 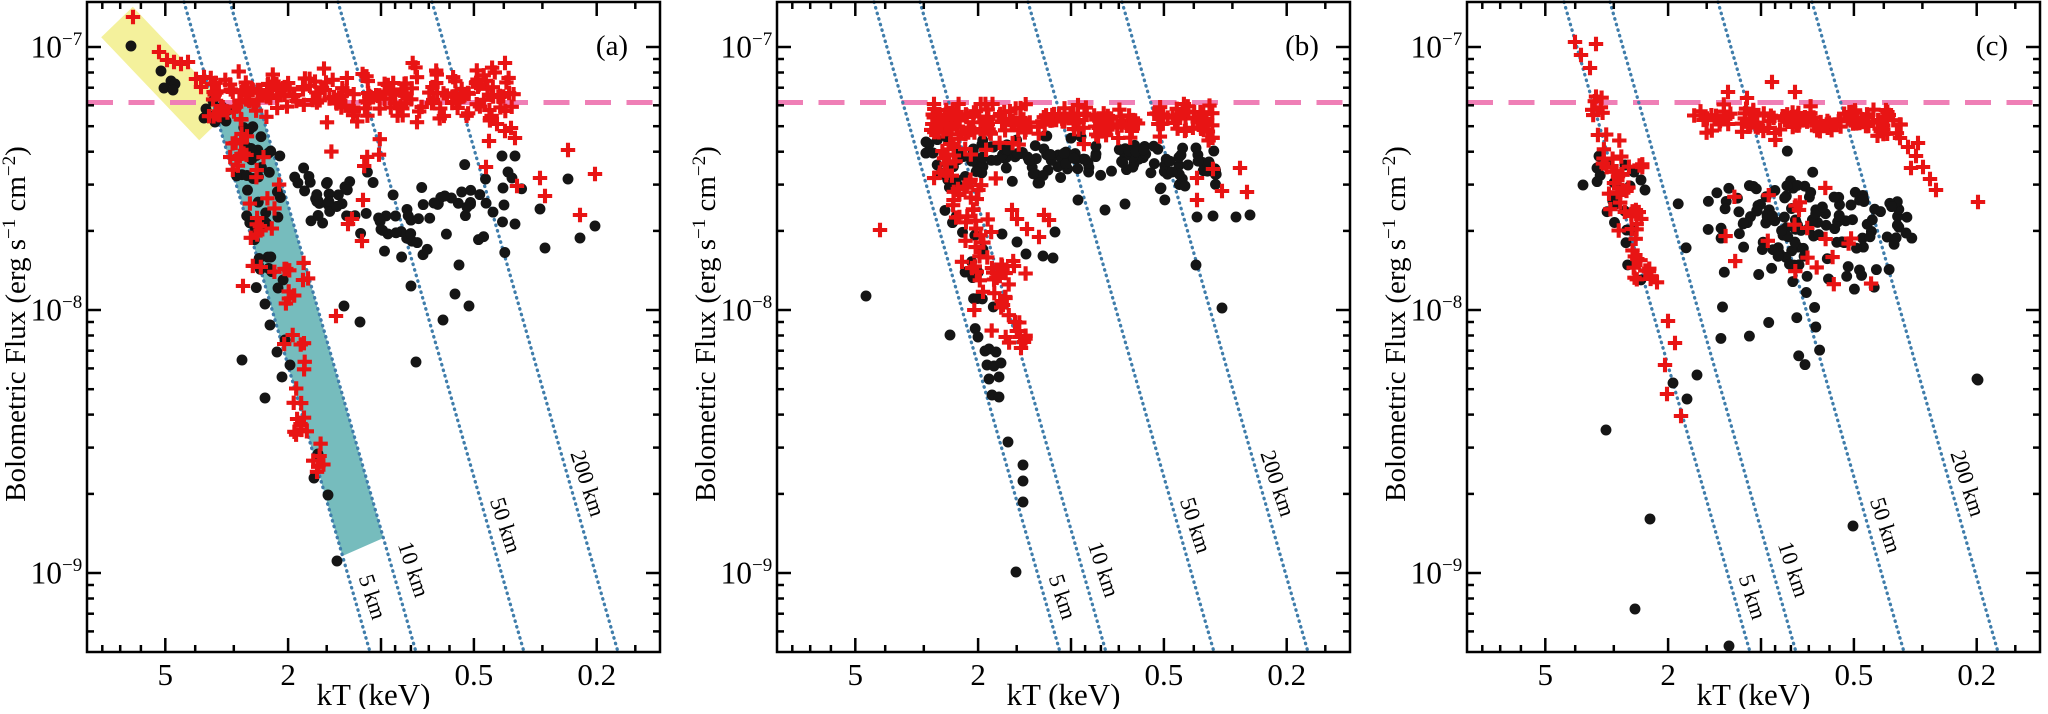 I want to click on svg-text: (a), so click(x=612, y=46).